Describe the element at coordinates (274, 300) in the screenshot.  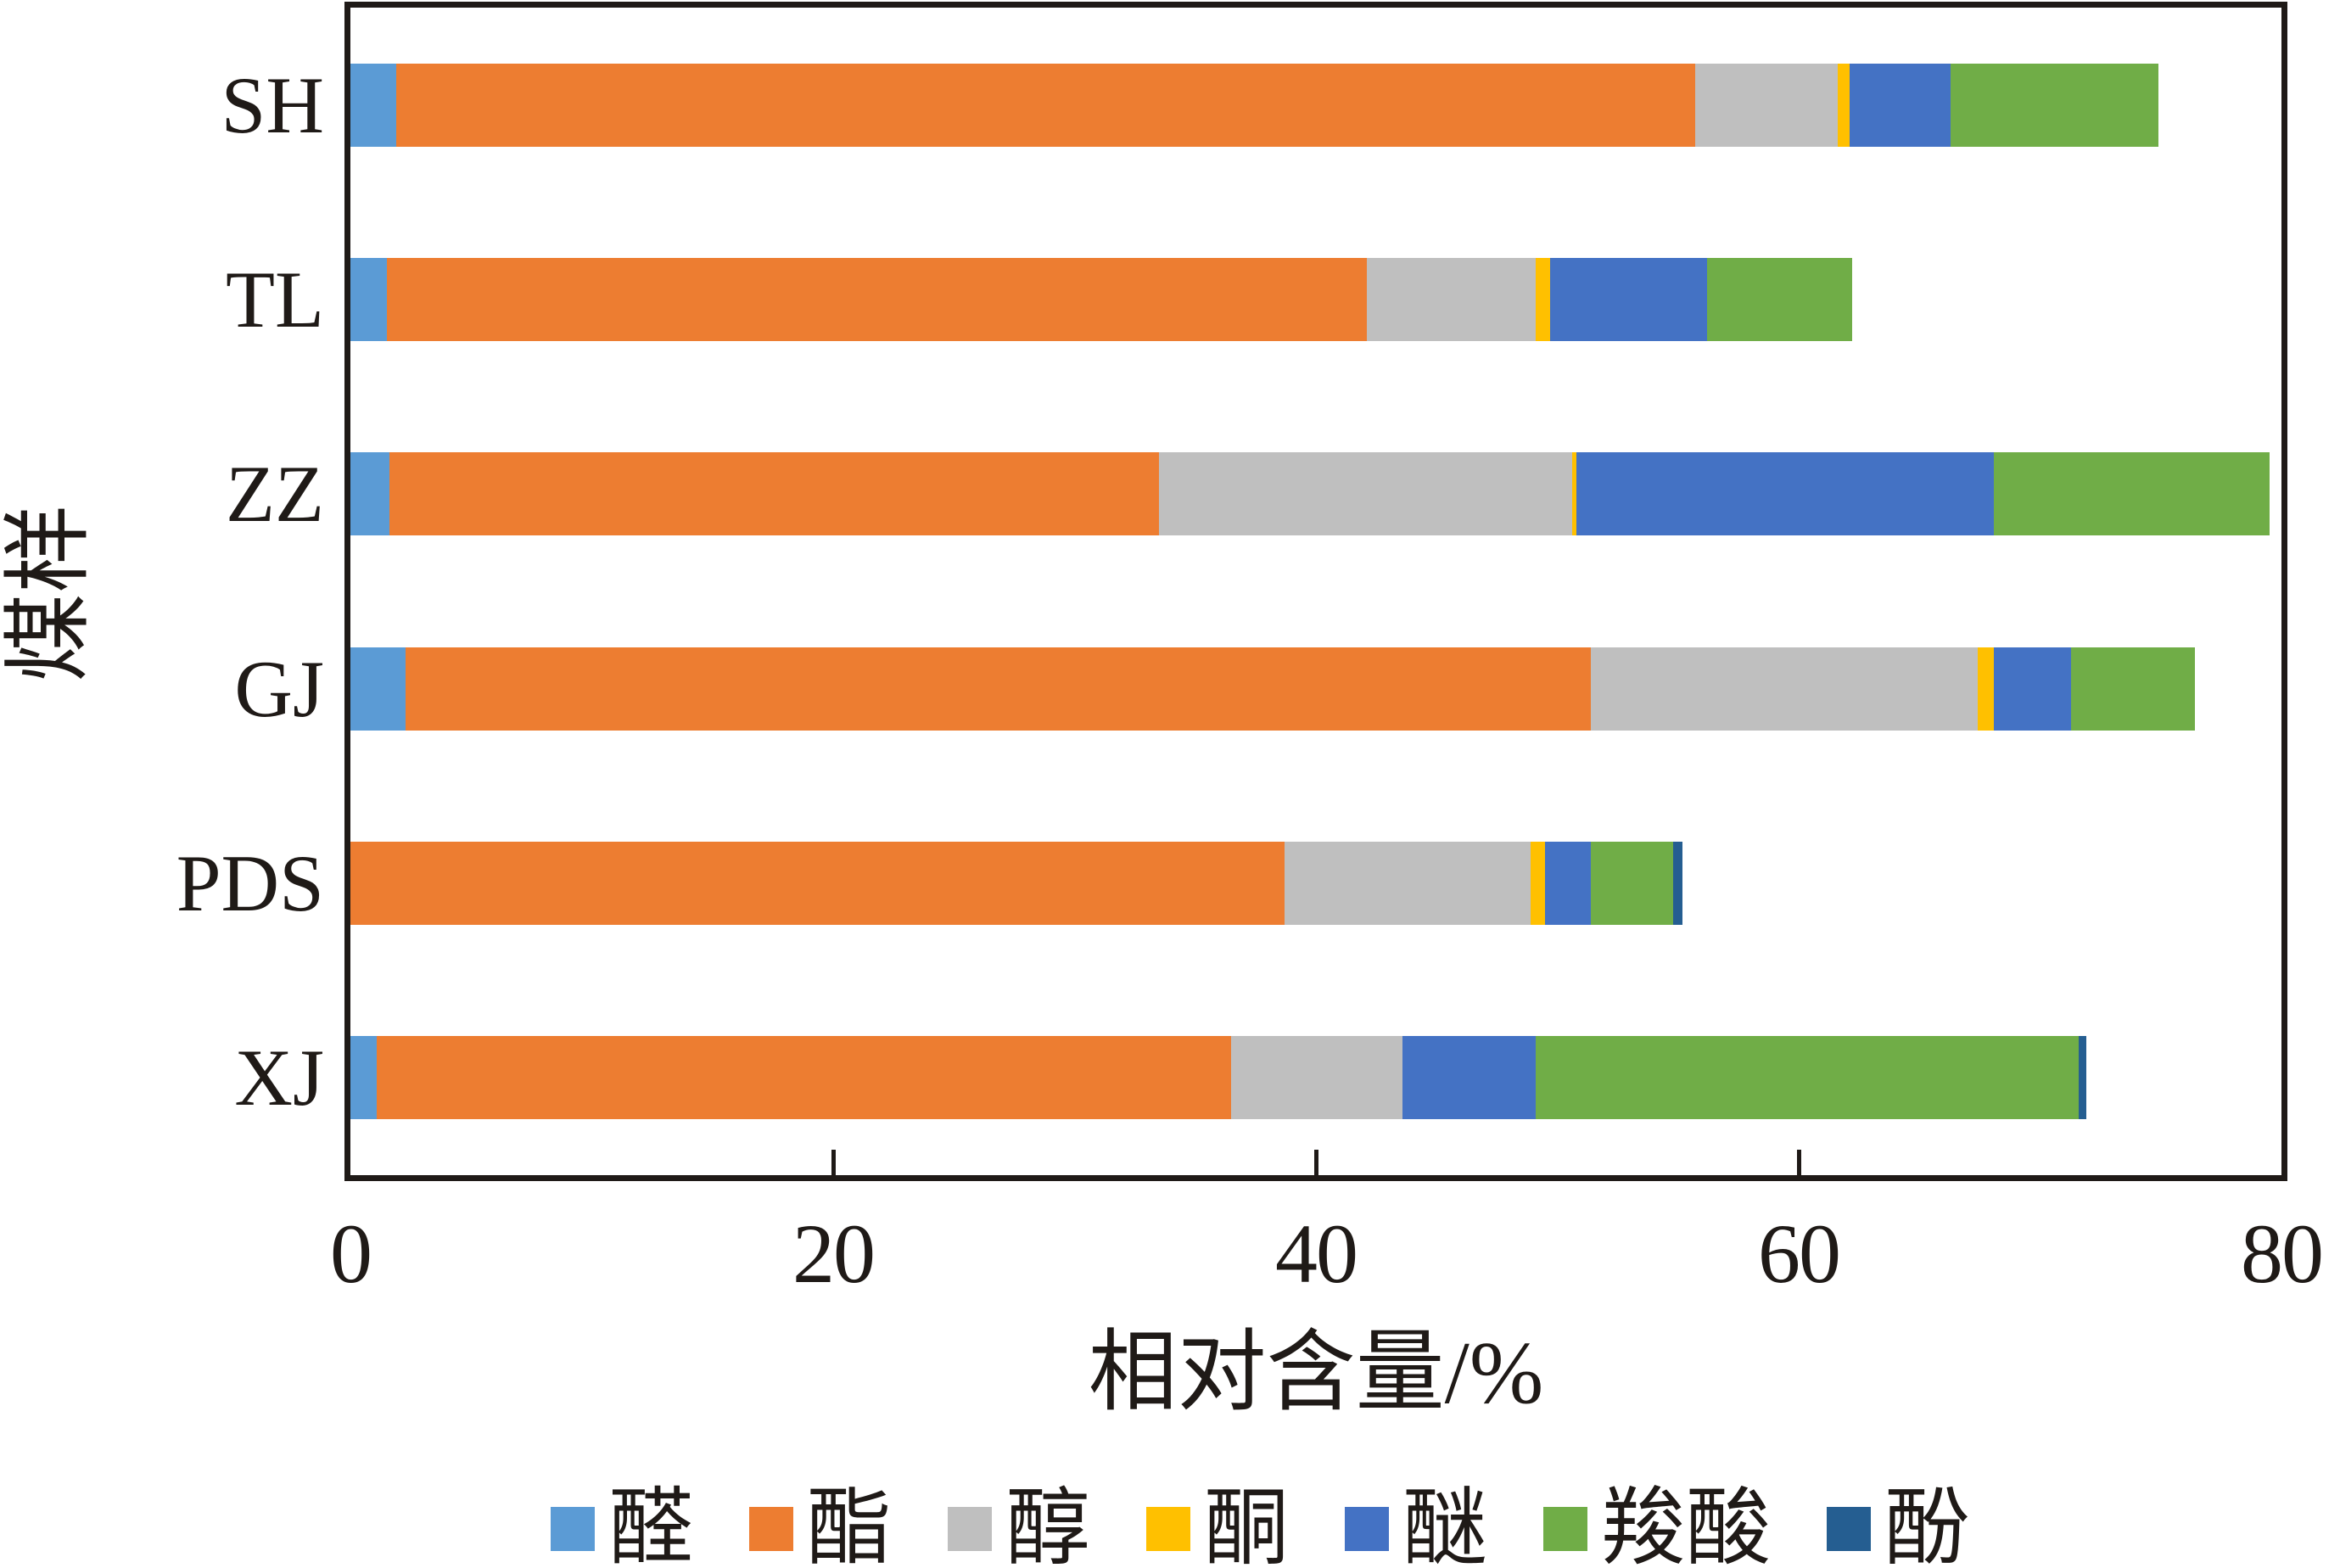
I see `category-label-tl: TL` at that location.